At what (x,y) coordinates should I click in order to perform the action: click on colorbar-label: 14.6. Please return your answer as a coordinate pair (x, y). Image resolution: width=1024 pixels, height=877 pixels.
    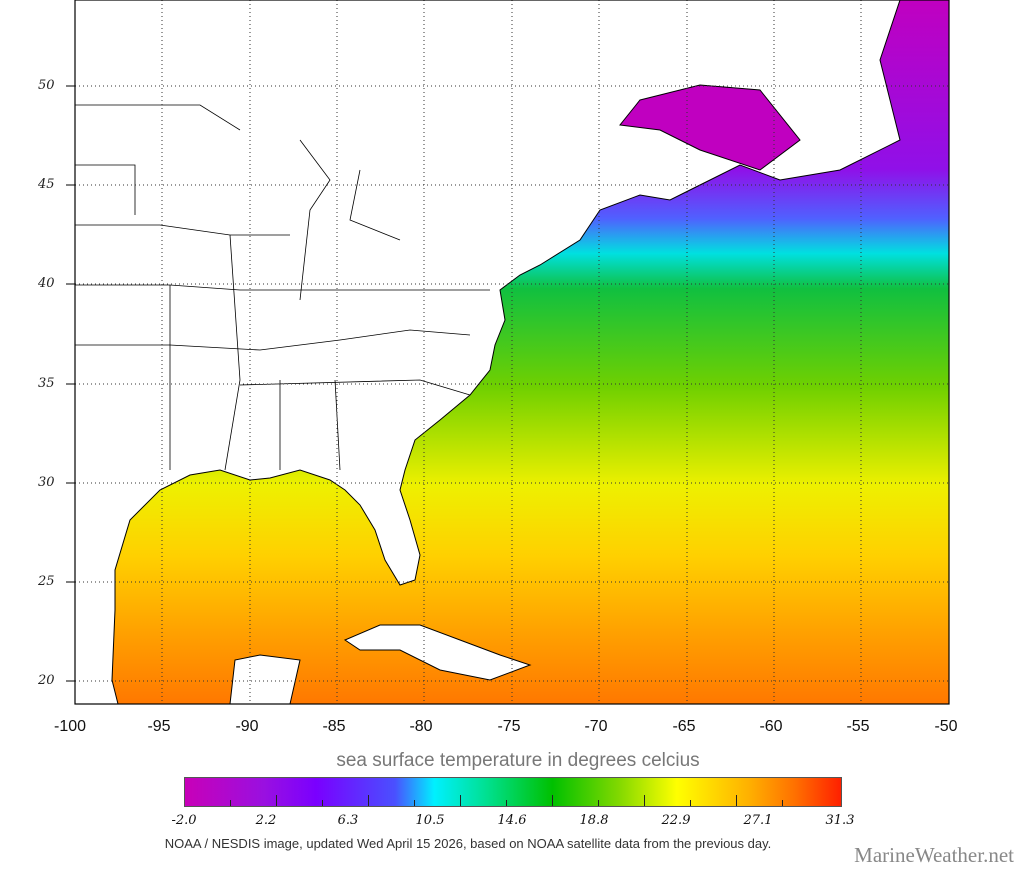
    Looking at the image, I should click on (512, 820).